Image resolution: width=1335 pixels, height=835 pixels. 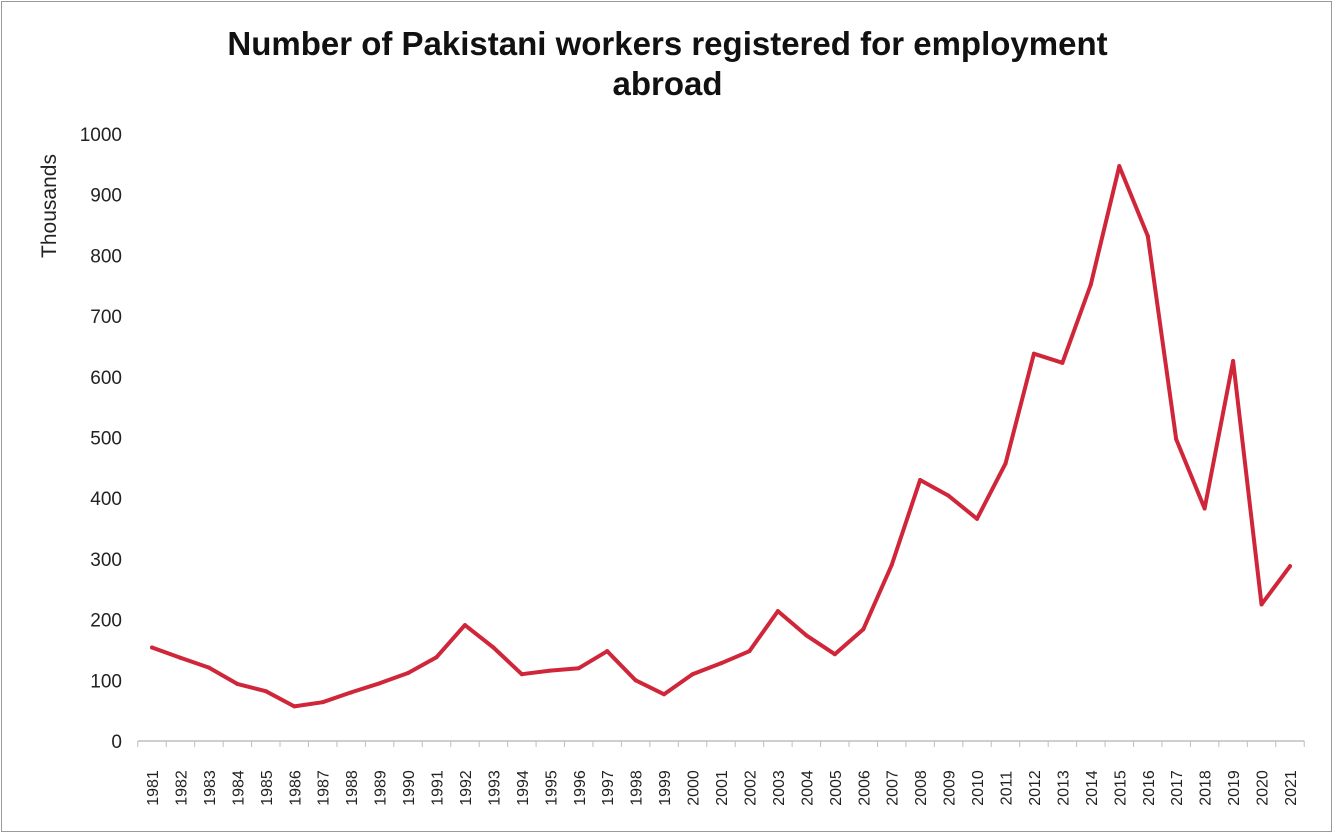 What do you see at coordinates (523, 788) in the screenshot?
I see `x-tick-label: 1994` at bounding box center [523, 788].